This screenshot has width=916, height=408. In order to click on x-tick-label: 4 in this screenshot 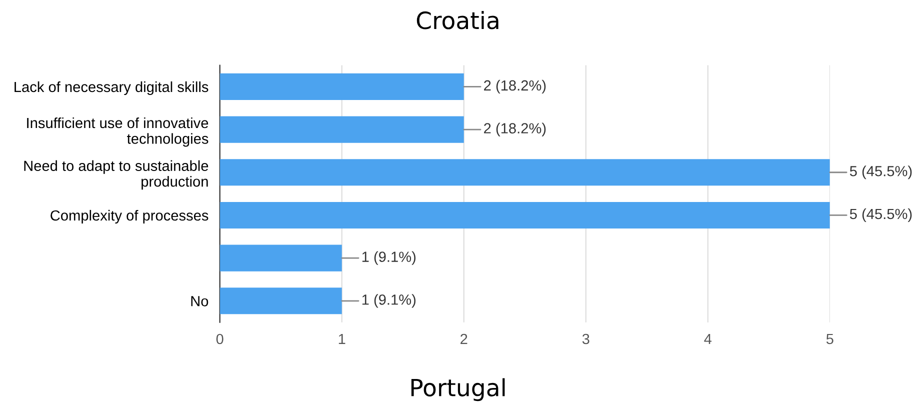, I will do `click(708, 339)`.